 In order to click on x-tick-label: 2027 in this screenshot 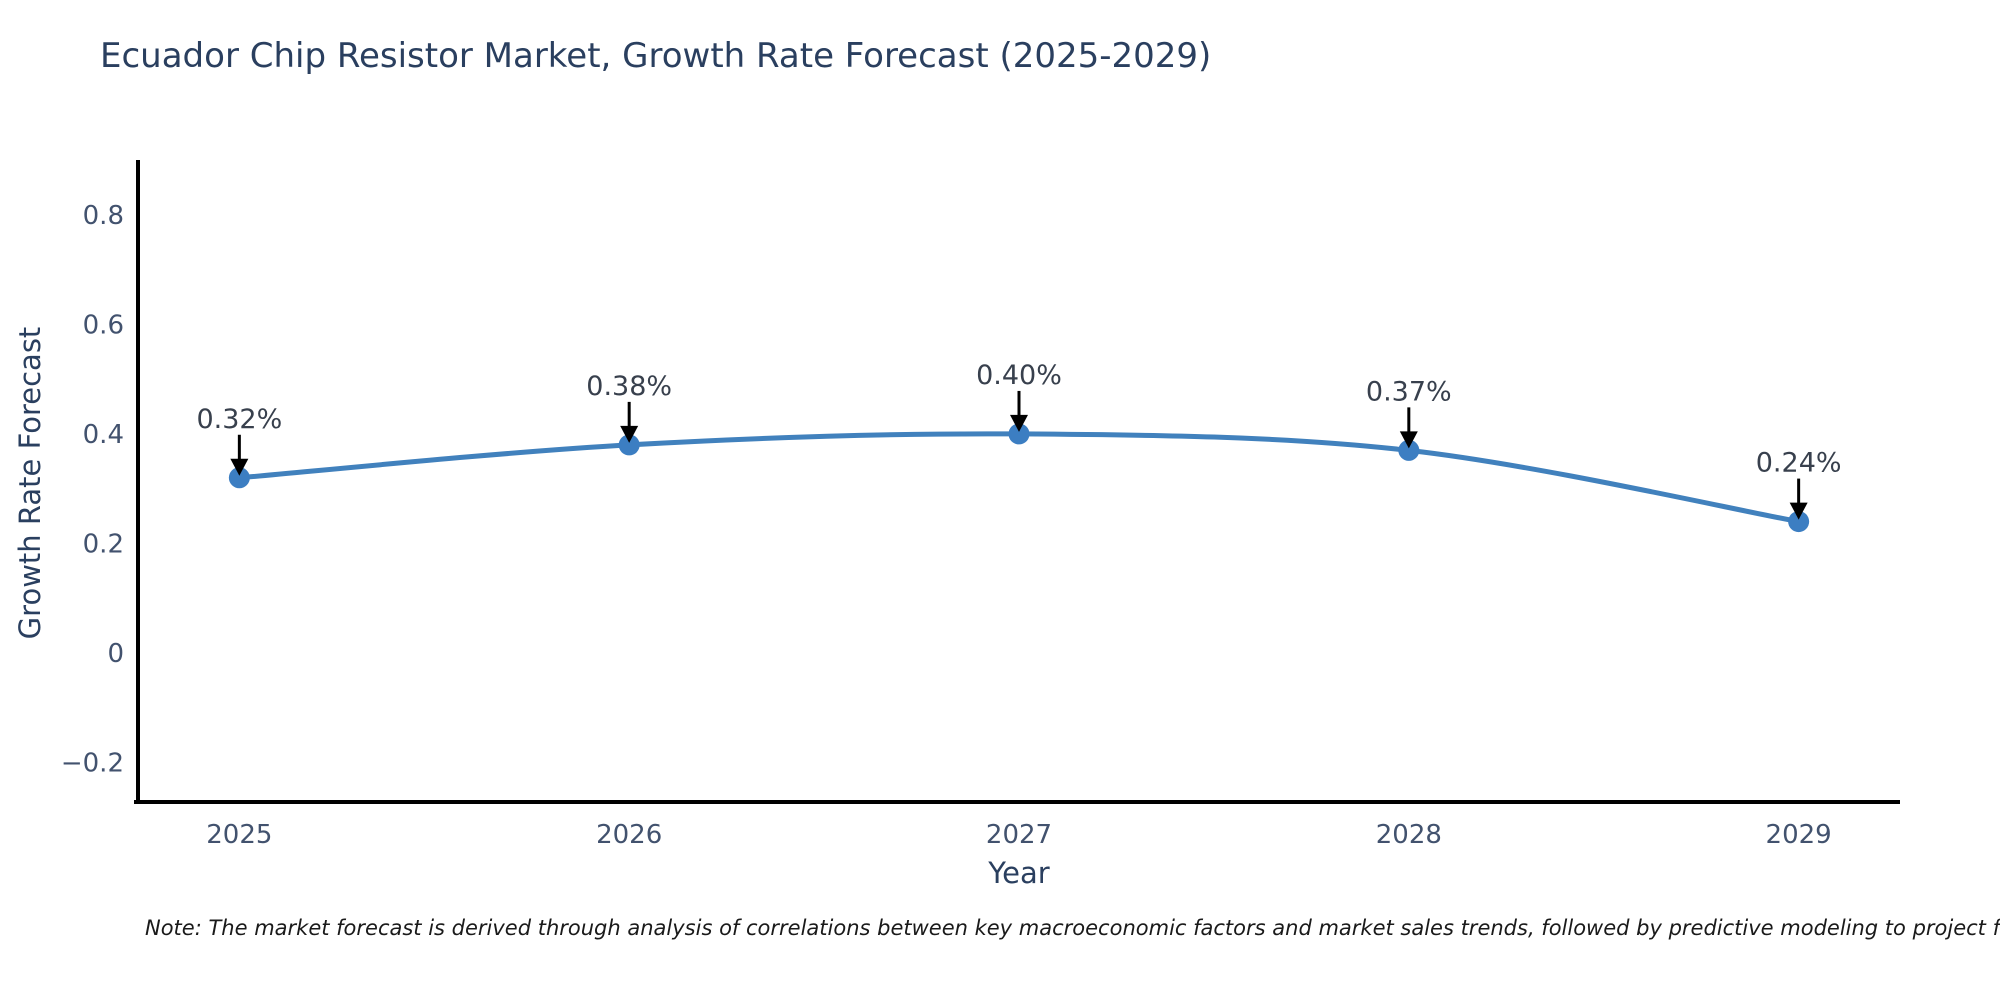, I will do `click(1019, 835)`.